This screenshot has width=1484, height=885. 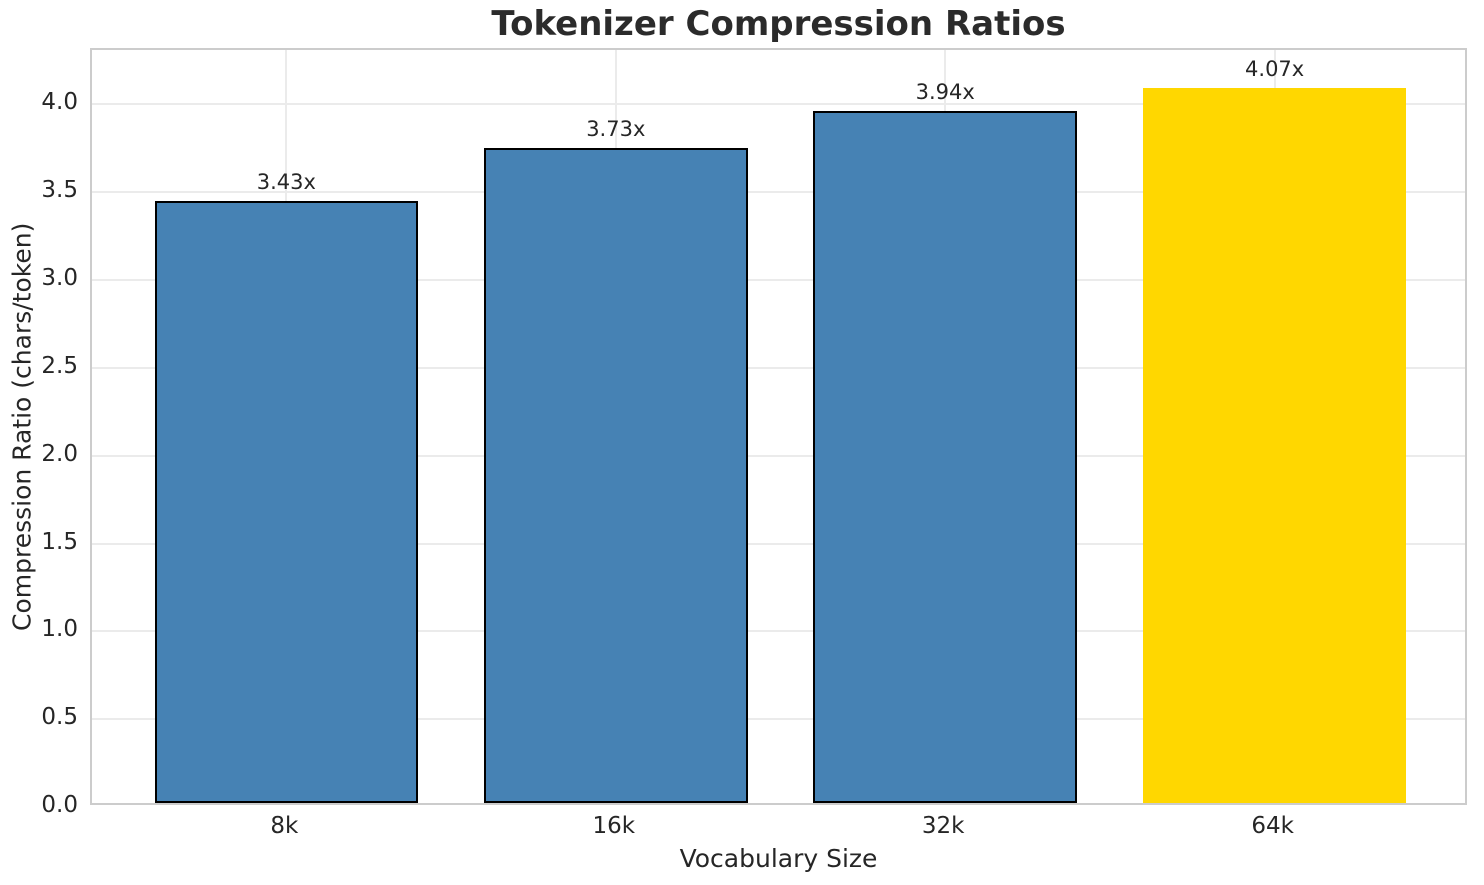 What do you see at coordinates (59, 453) in the screenshot?
I see `y-tick-label: 2.0` at bounding box center [59, 453].